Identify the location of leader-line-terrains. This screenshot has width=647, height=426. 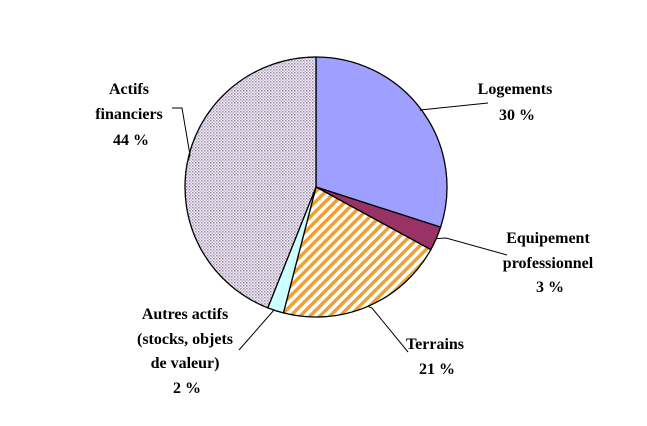
(388, 329).